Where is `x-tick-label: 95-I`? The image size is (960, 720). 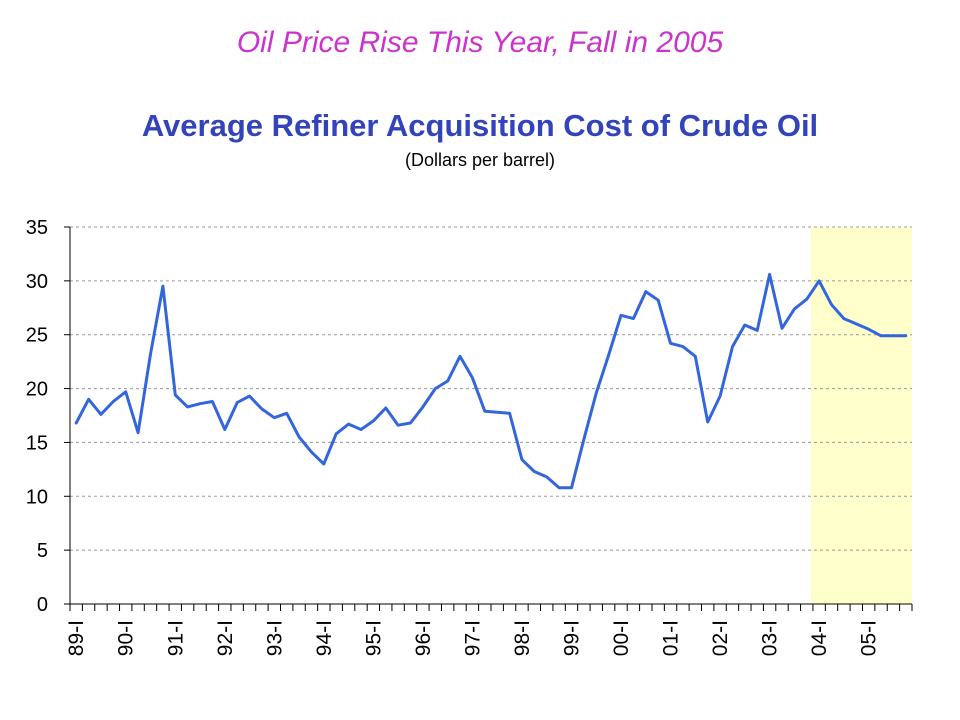
x-tick-label: 95-I is located at coordinates (373, 638).